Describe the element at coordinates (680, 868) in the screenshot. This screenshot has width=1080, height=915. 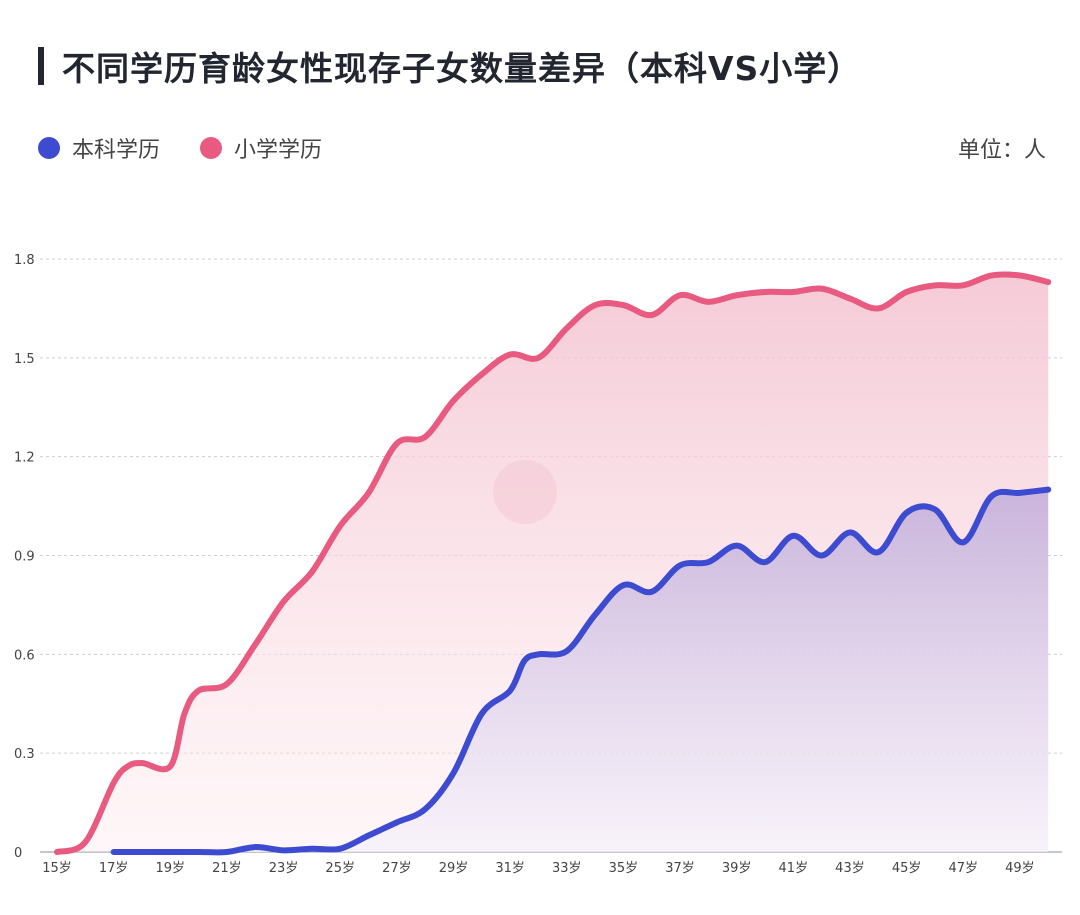
I see `x-tick-label: 37岁` at that location.